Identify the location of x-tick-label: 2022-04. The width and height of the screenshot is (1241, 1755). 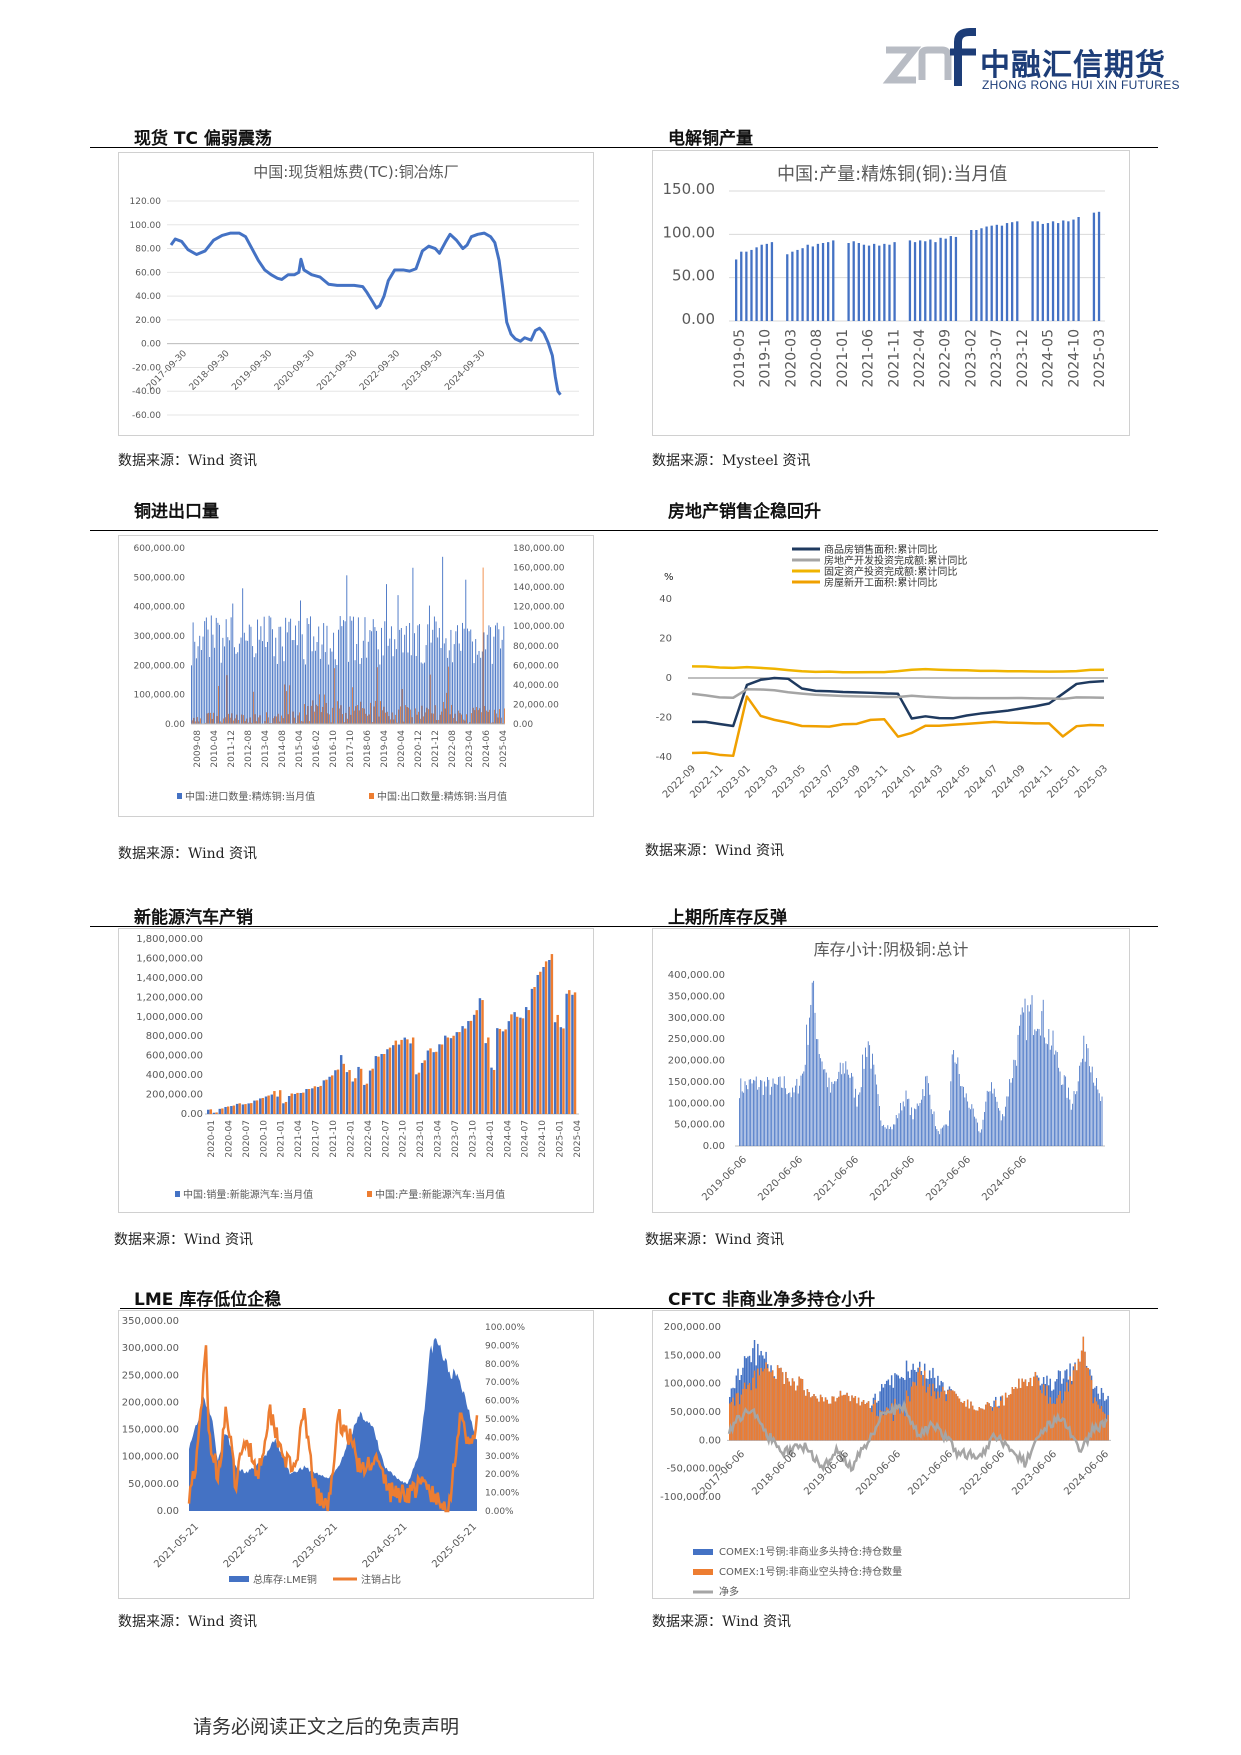
(920, 358).